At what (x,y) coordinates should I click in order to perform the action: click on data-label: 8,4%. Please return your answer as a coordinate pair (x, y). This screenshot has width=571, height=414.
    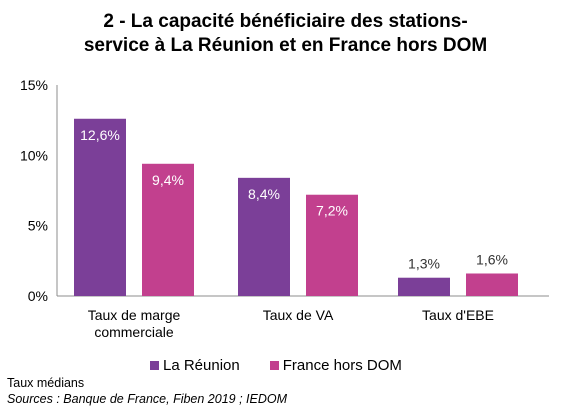
    Looking at the image, I should click on (264, 194).